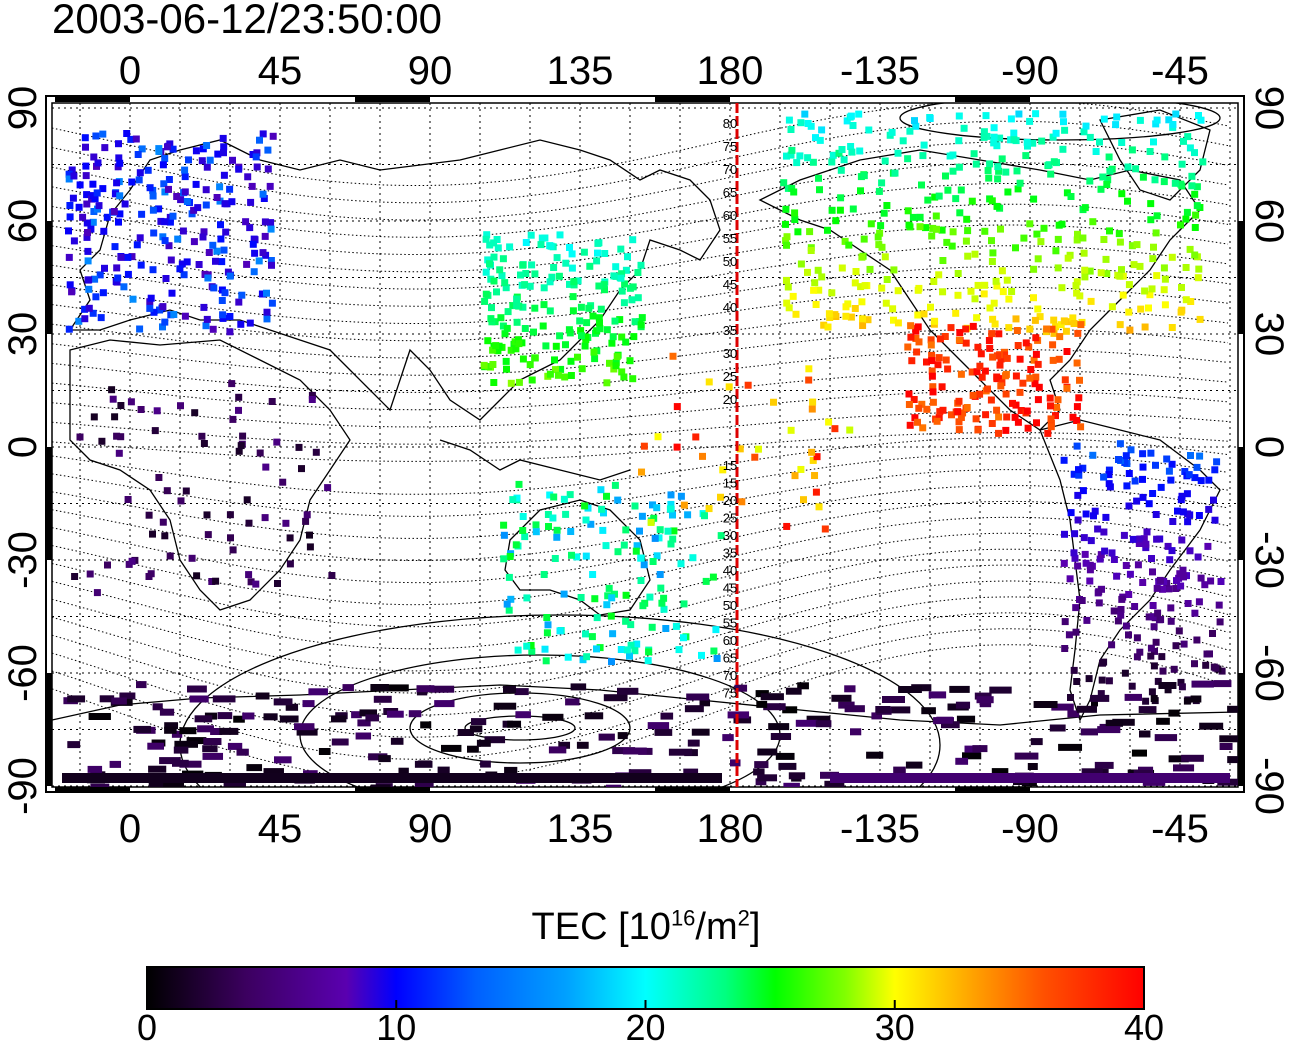  Describe the element at coordinates (1144, 1027) in the screenshot. I see `colorbar-tick-label: 40` at that location.